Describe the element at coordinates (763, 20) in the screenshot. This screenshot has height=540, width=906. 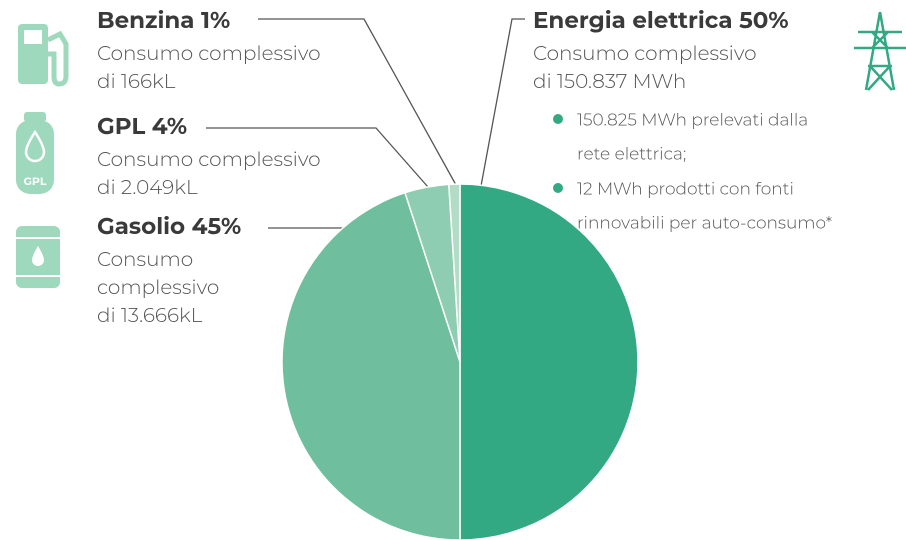
I see `slice-value: 50%` at that location.